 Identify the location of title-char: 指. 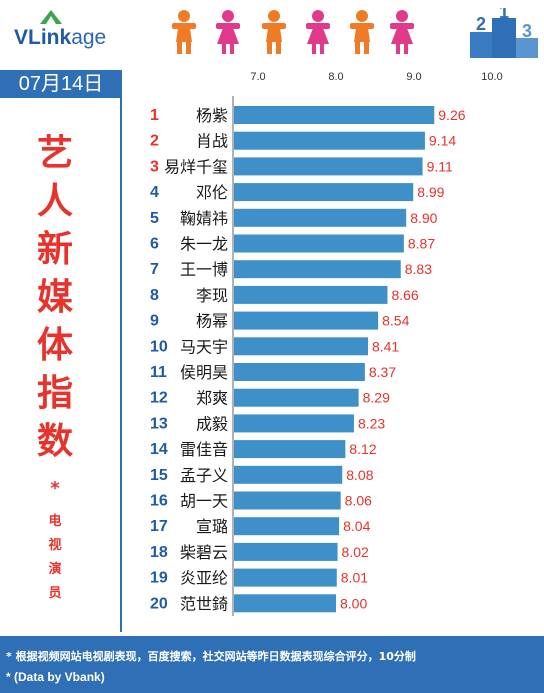
(54, 393).